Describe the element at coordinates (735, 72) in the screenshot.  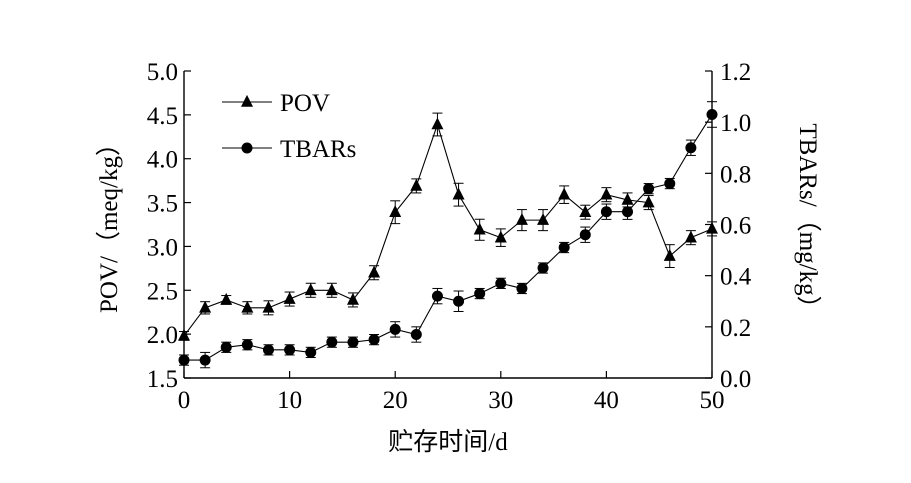
I see `right-tick-label: 1.2` at that location.